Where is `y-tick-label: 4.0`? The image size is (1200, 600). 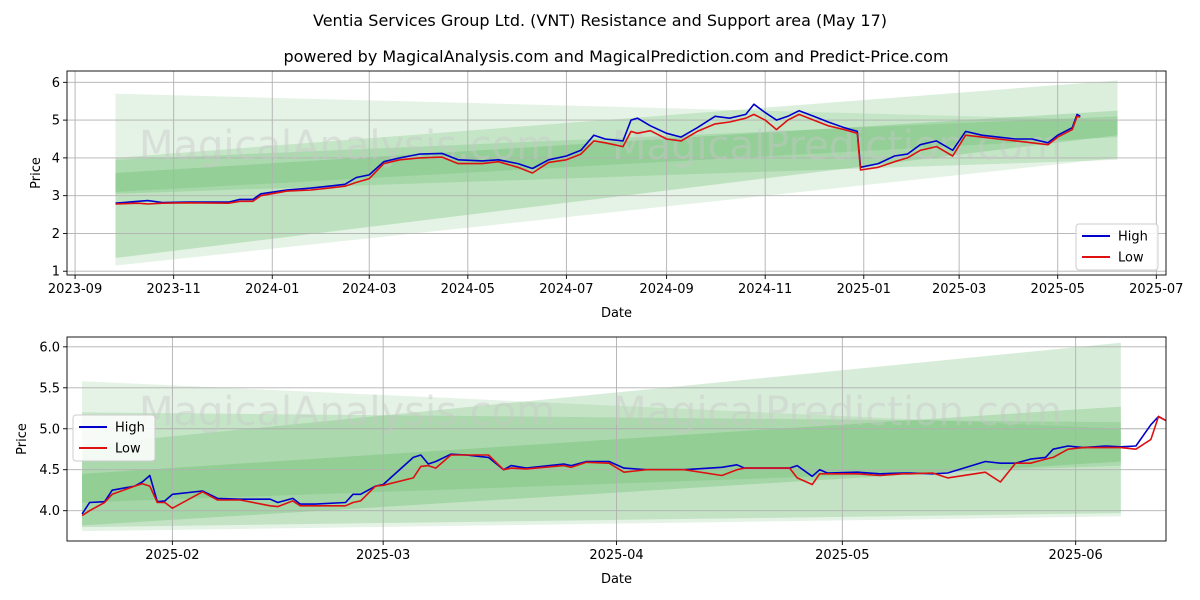
y-tick-label: 4.0 is located at coordinates (49, 511).